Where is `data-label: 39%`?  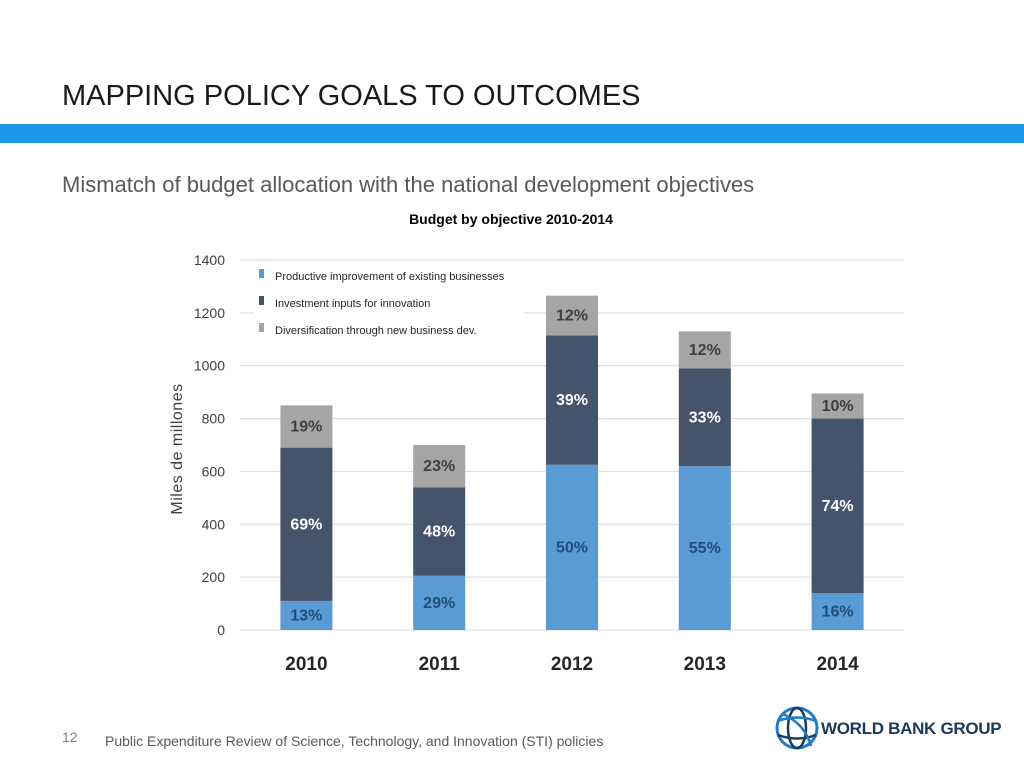
data-label: 39% is located at coordinates (572, 400).